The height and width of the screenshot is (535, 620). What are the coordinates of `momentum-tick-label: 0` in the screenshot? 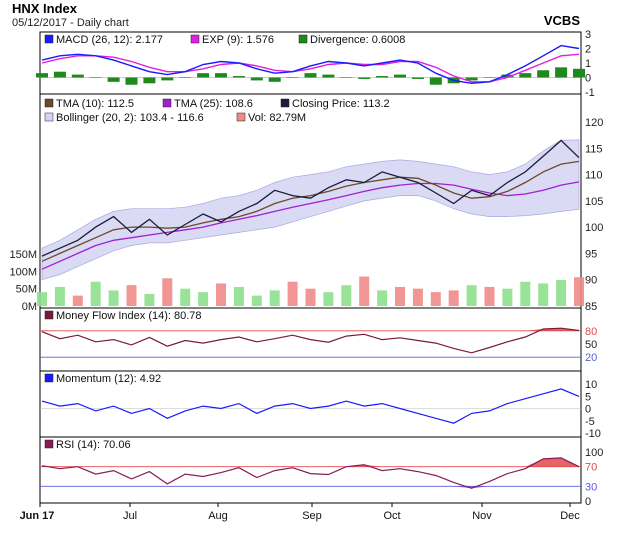 It's located at (588, 410).